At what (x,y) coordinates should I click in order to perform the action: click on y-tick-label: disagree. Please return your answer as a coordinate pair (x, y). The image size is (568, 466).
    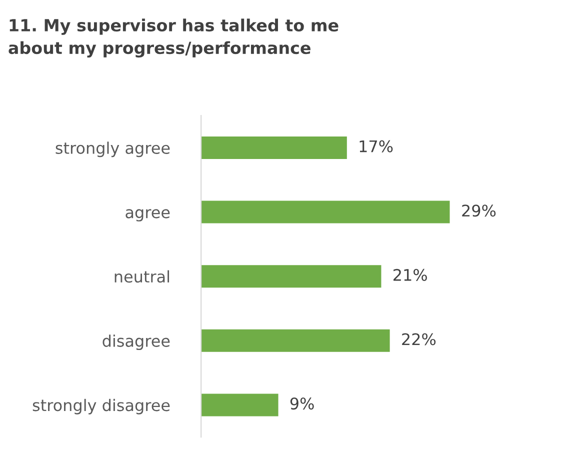
    Looking at the image, I should click on (136, 342).